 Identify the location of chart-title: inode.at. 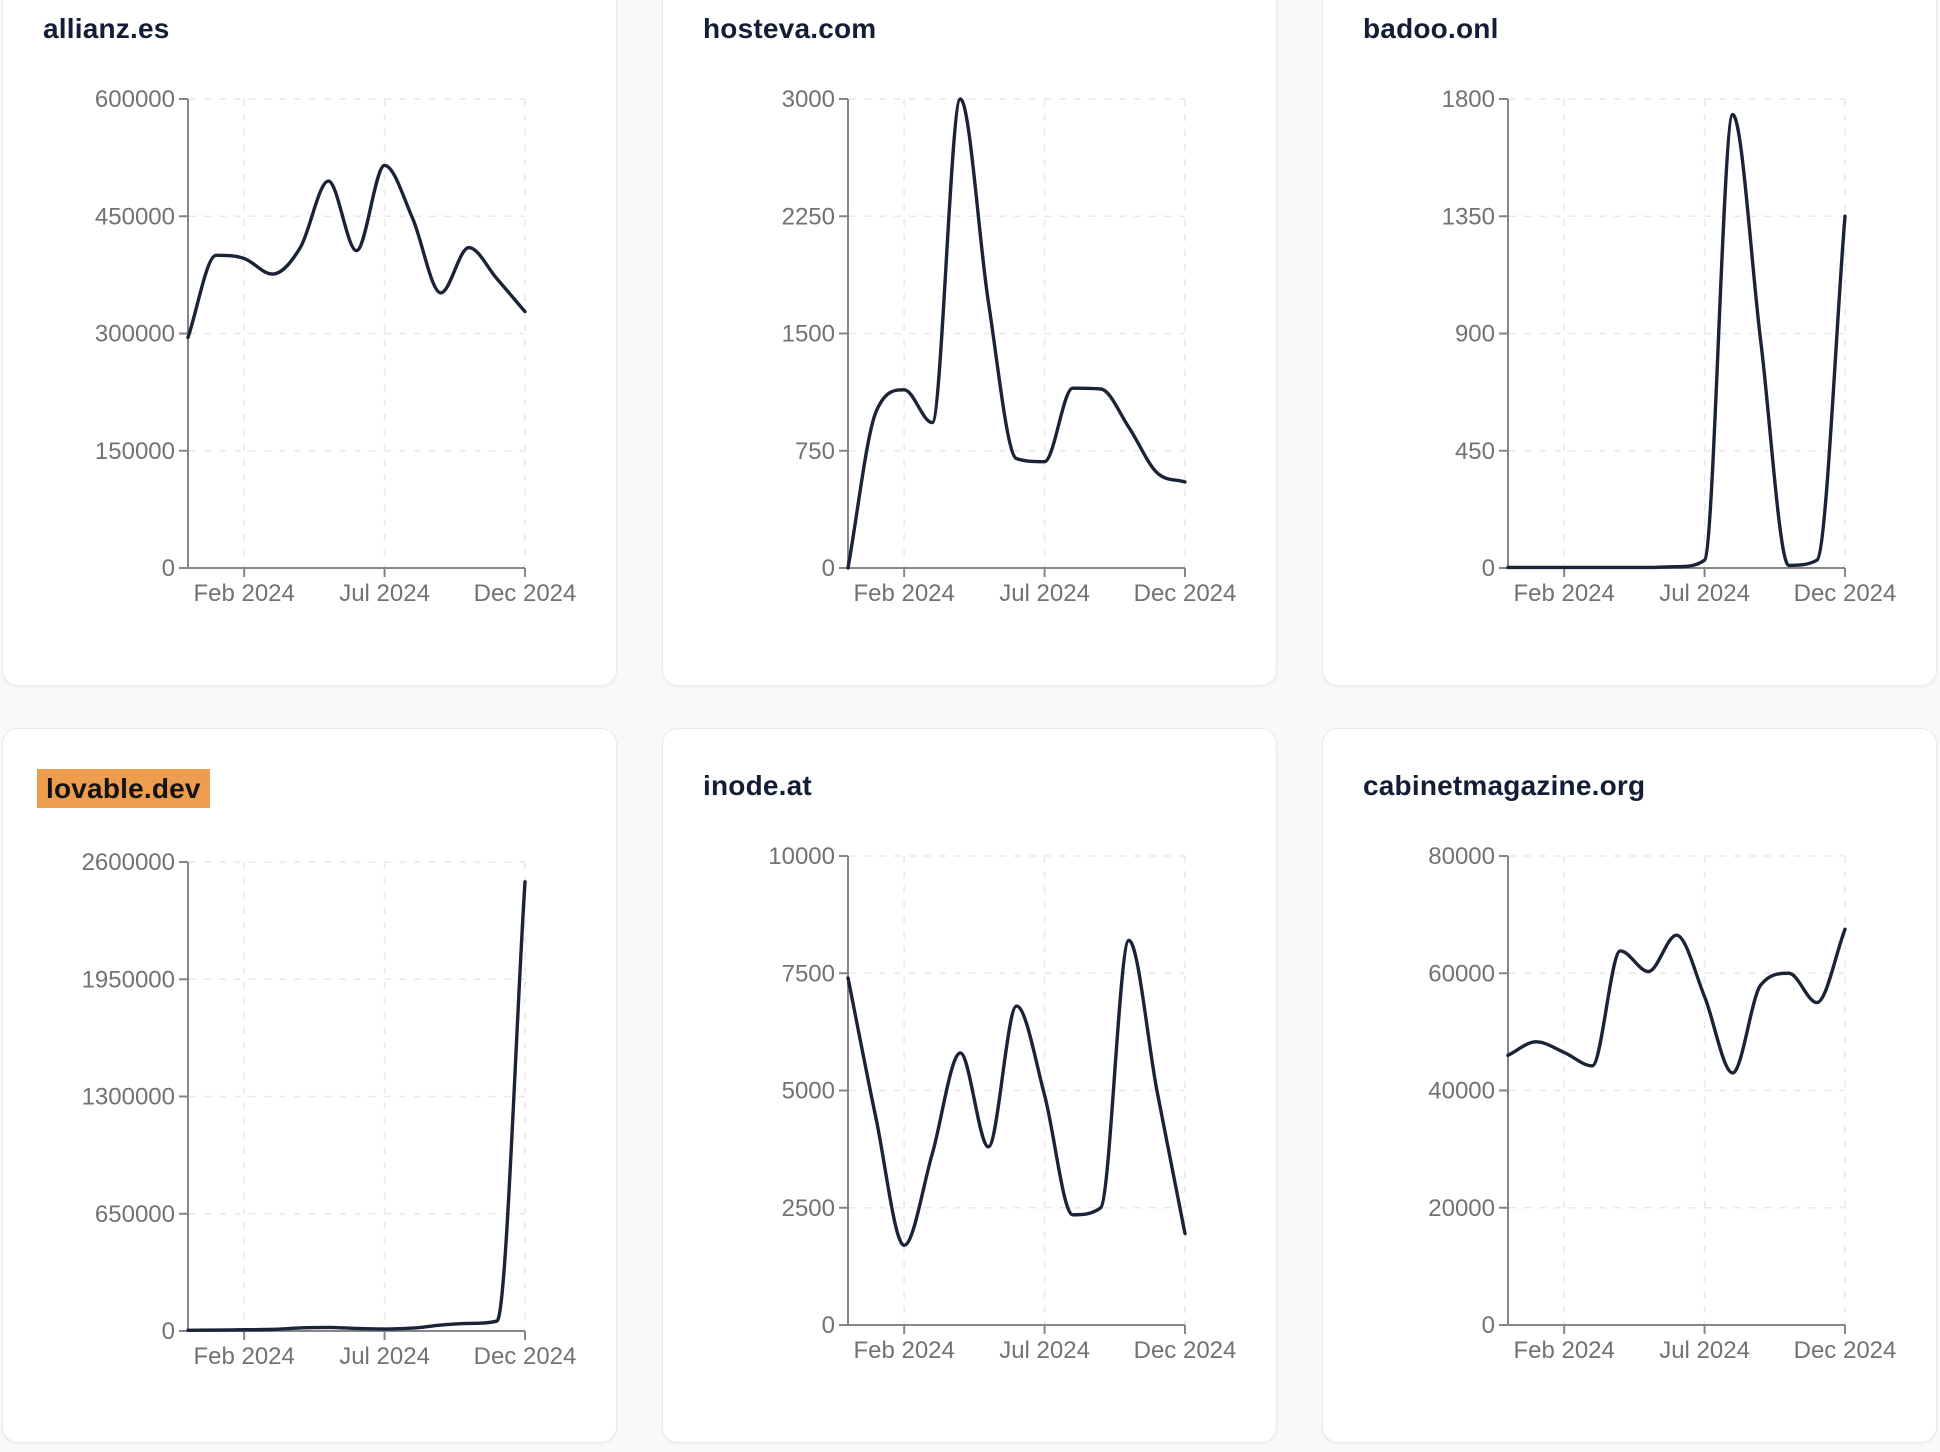
(757, 785).